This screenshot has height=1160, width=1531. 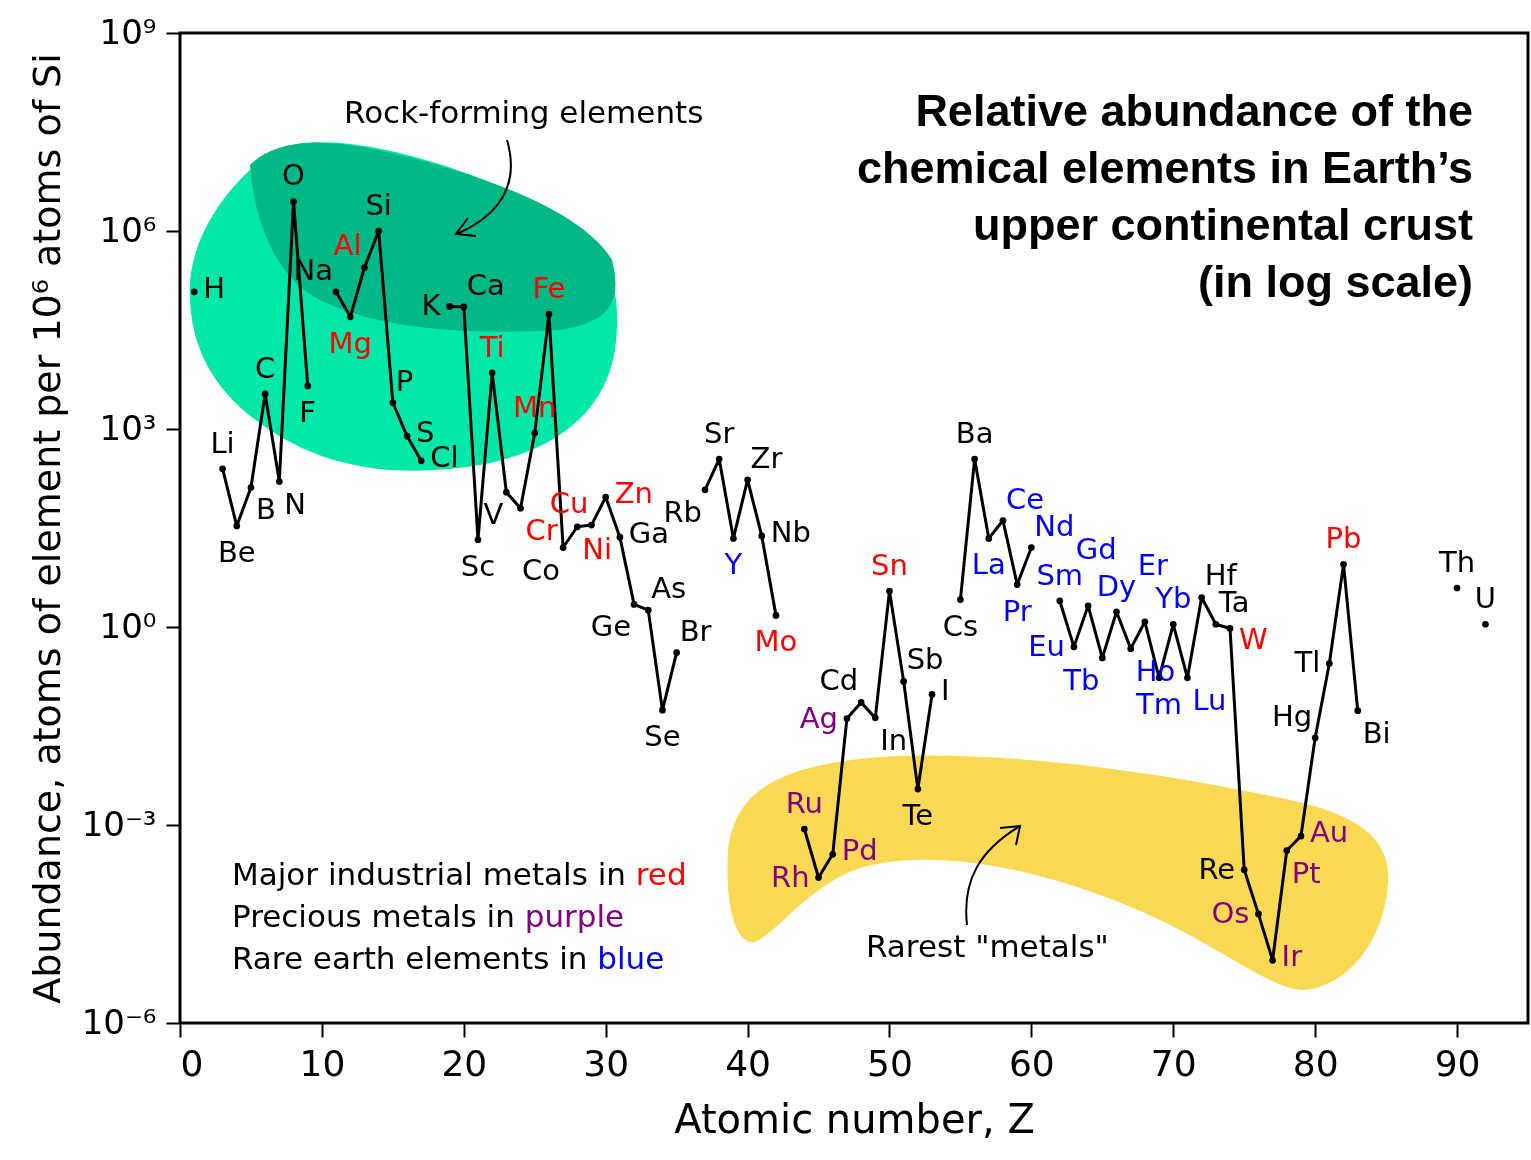 I want to click on data-label: Tb, so click(x=1081, y=679).